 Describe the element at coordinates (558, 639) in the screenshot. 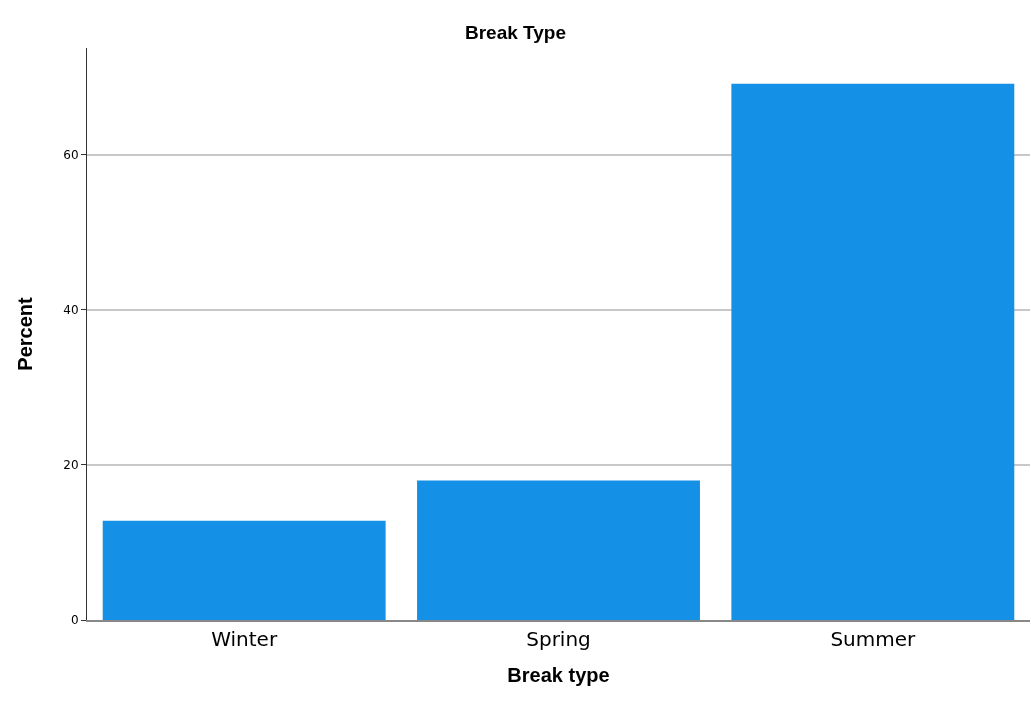

I see `x-tick-label: Spring` at that location.